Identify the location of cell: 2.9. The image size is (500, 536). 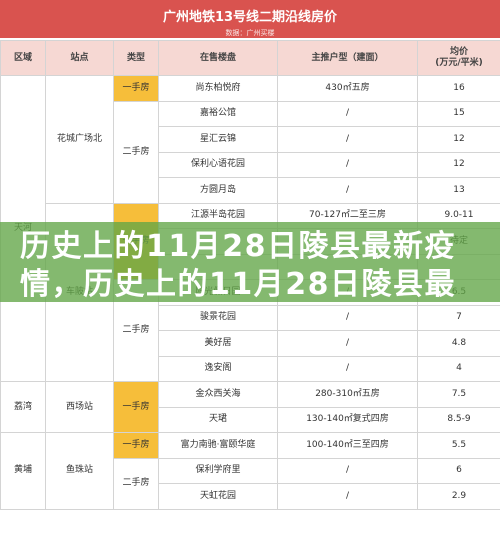
(458, 496).